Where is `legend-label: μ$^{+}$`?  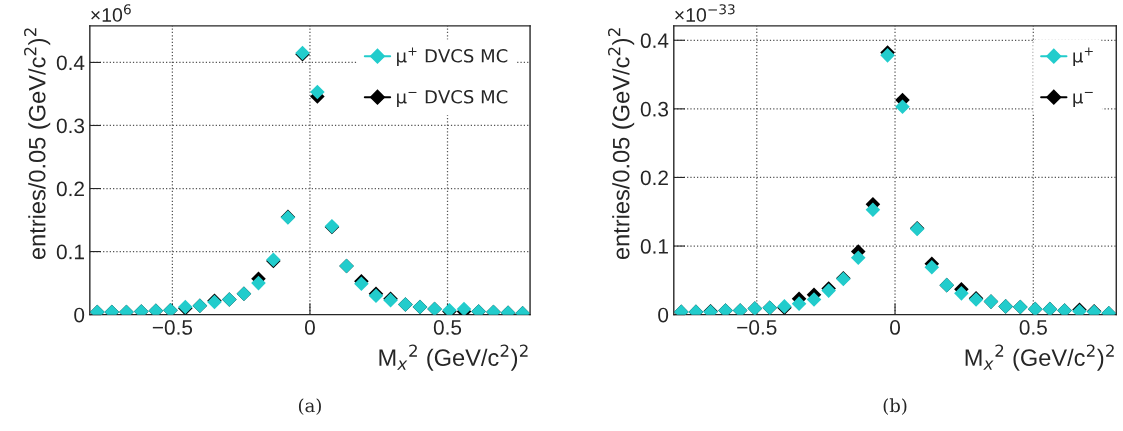 legend-label: μ$^{+}$ is located at coordinates (1083, 57).